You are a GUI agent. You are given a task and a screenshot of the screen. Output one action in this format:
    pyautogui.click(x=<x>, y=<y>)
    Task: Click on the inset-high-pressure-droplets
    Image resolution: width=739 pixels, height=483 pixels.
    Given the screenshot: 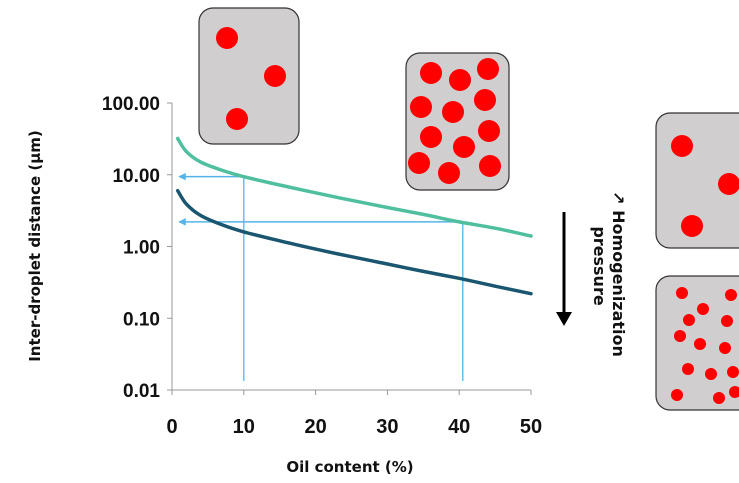 What is the action you would take?
    pyautogui.click(x=705, y=345)
    